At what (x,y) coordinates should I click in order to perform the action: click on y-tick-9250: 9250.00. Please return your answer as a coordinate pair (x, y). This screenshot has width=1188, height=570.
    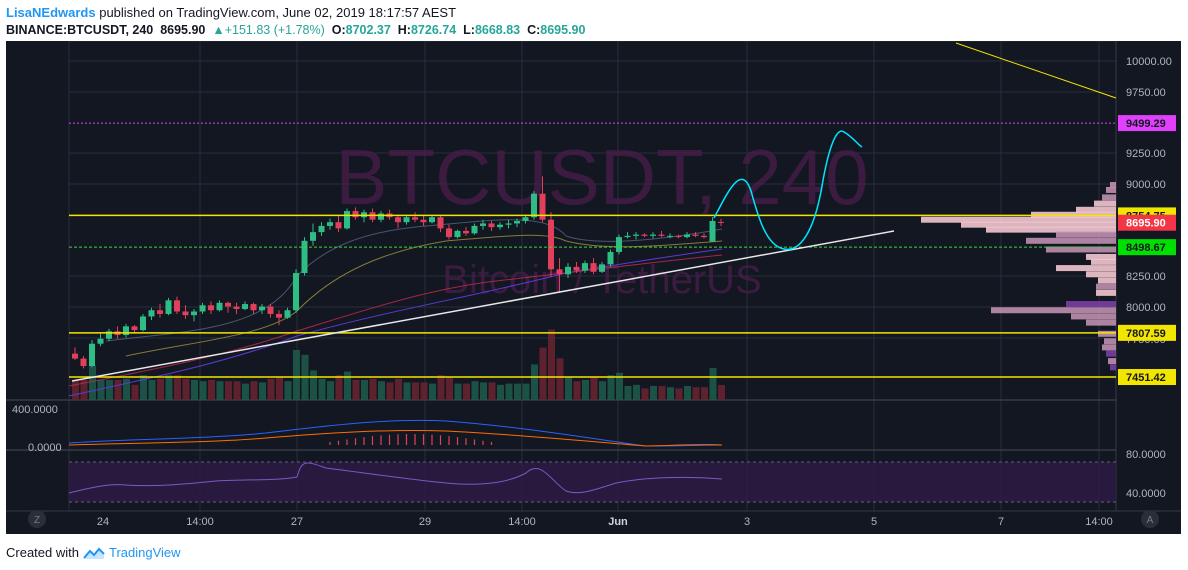
    Looking at the image, I should click on (1146, 154).